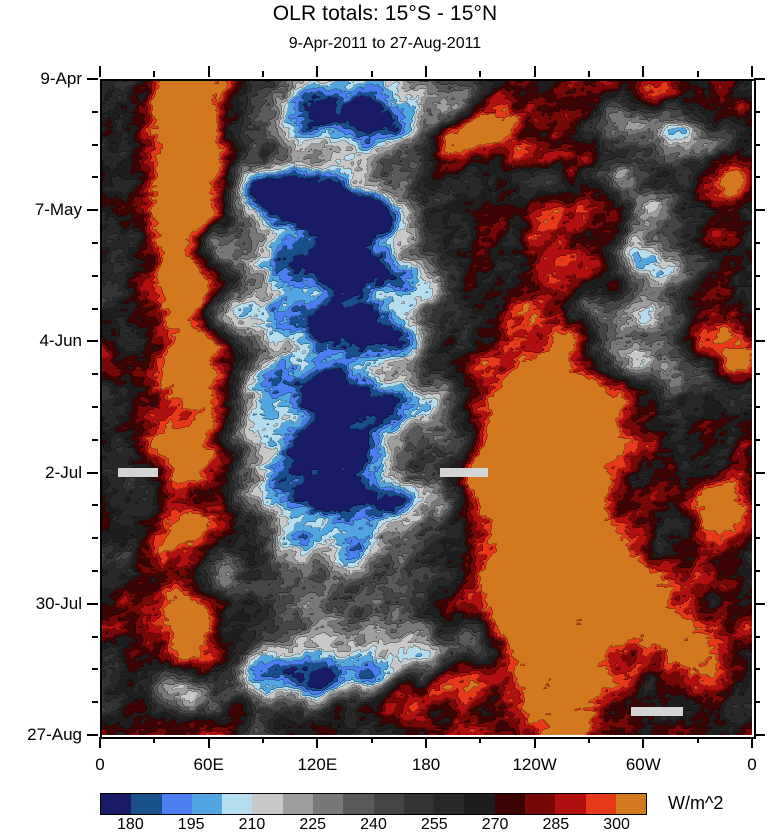  What do you see at coordinates (58, 210) in the screenshot?
I see `y-axis-tick-label: 7-May` at bounding box center [58, 210].